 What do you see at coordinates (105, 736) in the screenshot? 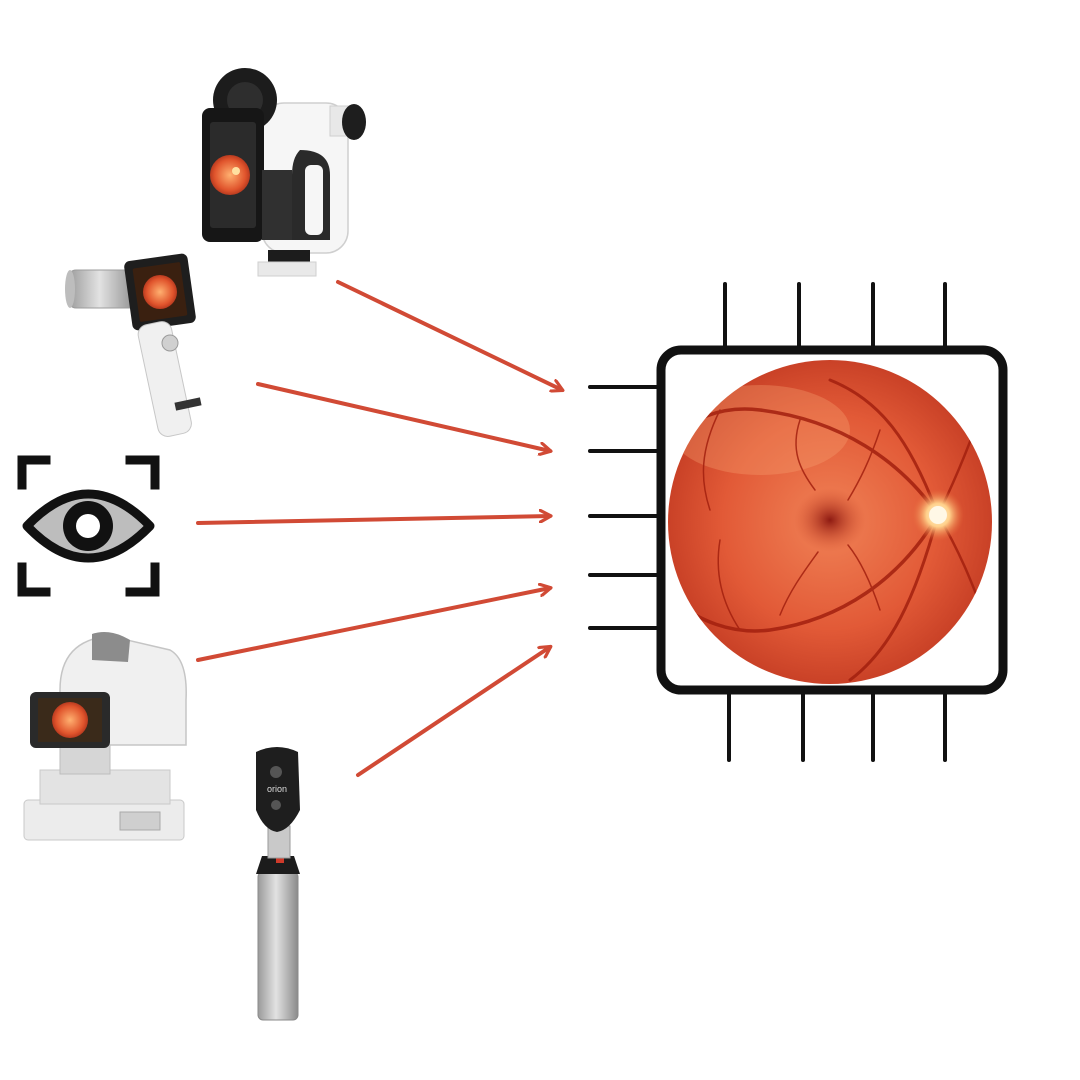
I see `tabletop-camera-icon` at bounding box center [105, 736].